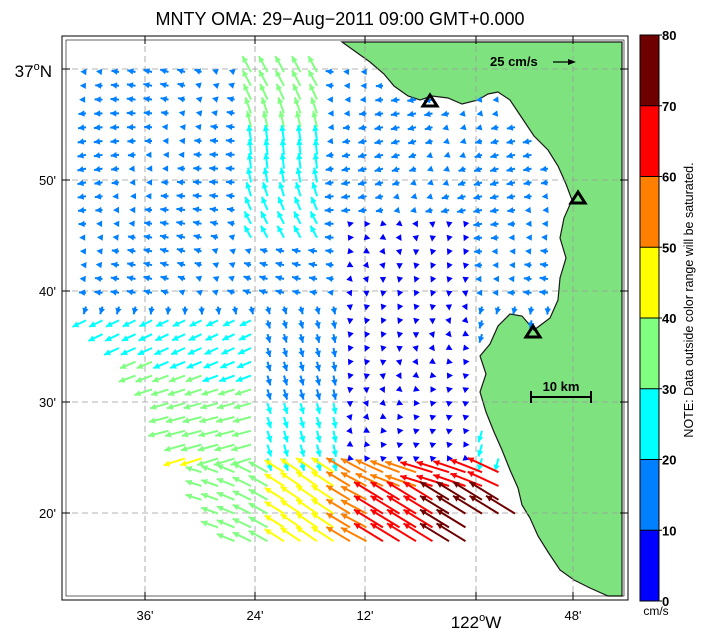 The height and width of the screenshot is (635, 703). I want to click on lat-label-40: 40', so click(47, 291).